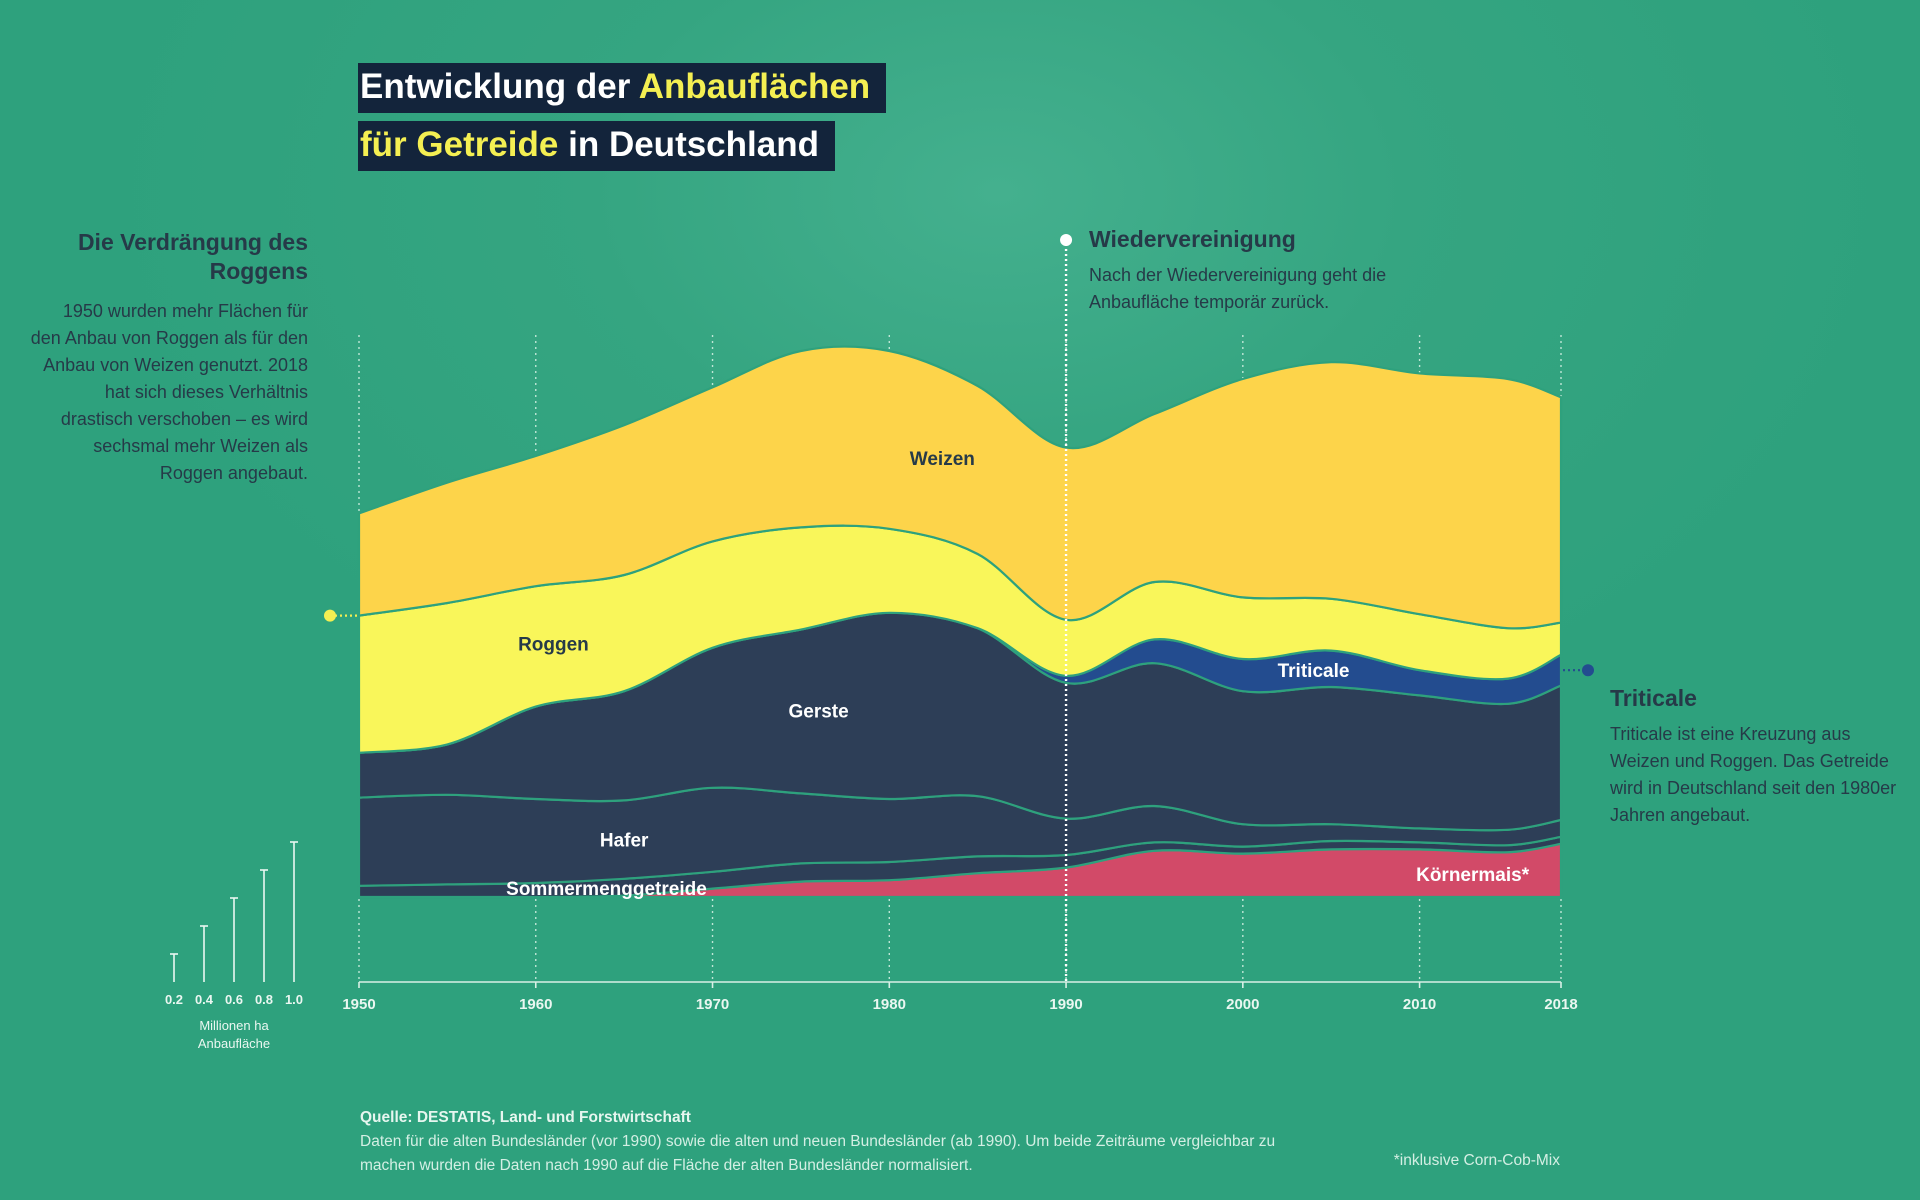 This screenshot has width=1920, height=1200. What do you see at coordinates (818, 711) in the screenshot?
I see `label-gerste: Gerste` at bounding box center [818, 711].